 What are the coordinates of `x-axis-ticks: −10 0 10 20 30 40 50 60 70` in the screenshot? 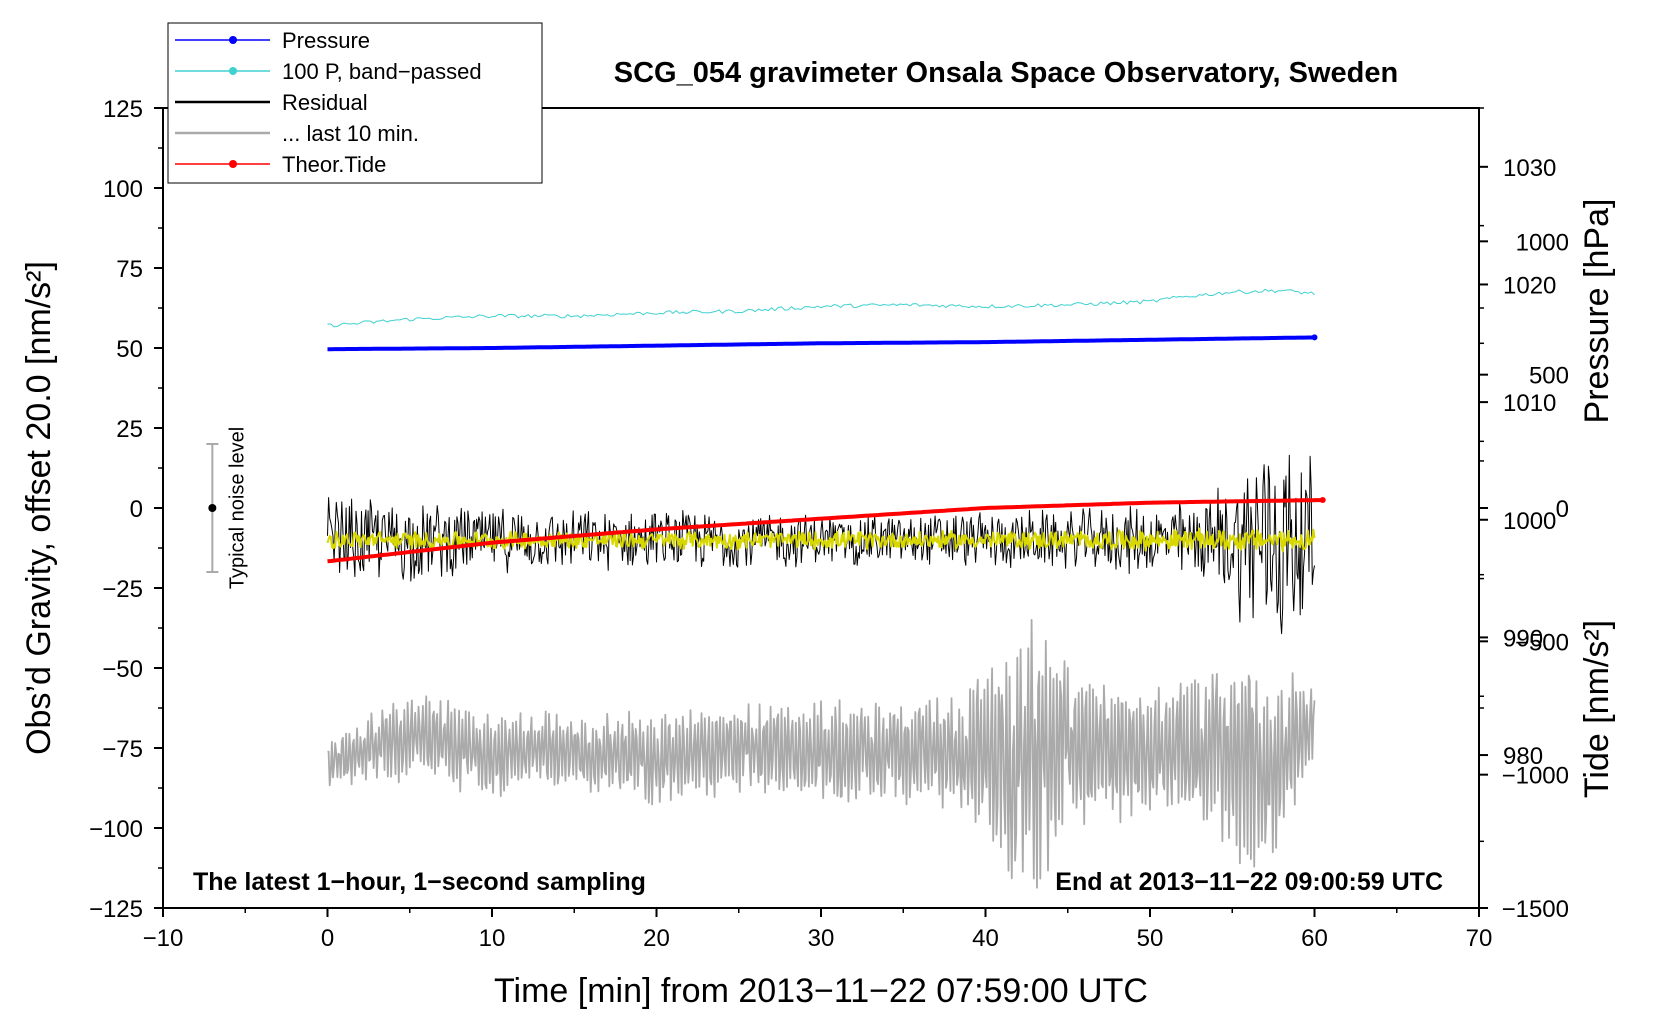 It's located at (818, 930).